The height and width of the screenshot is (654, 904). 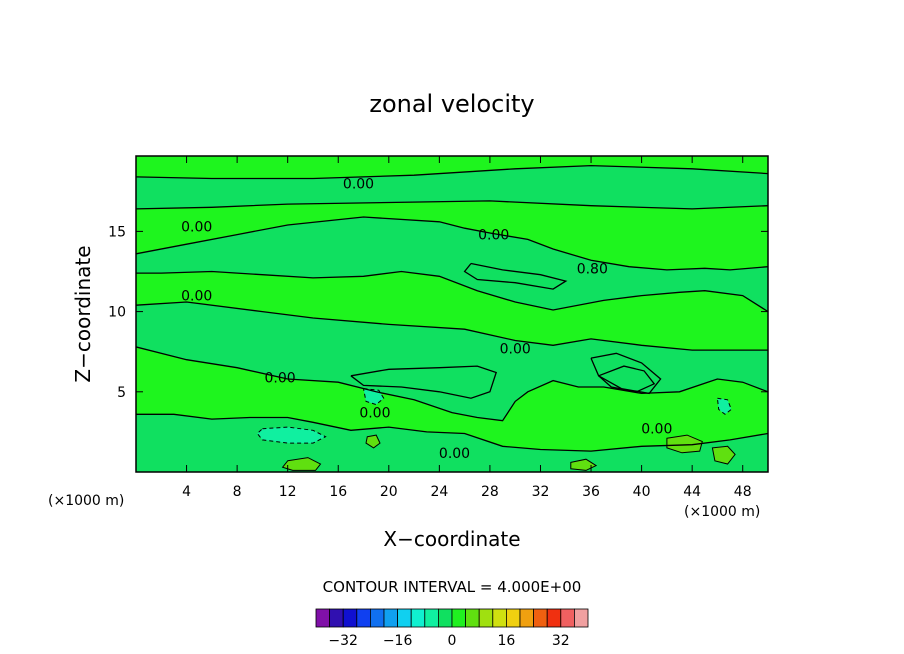 What do you see at coordinates (439, 492) in the screenshot?
I see `x-tick-label: 24` at bounding box center [439, 492].